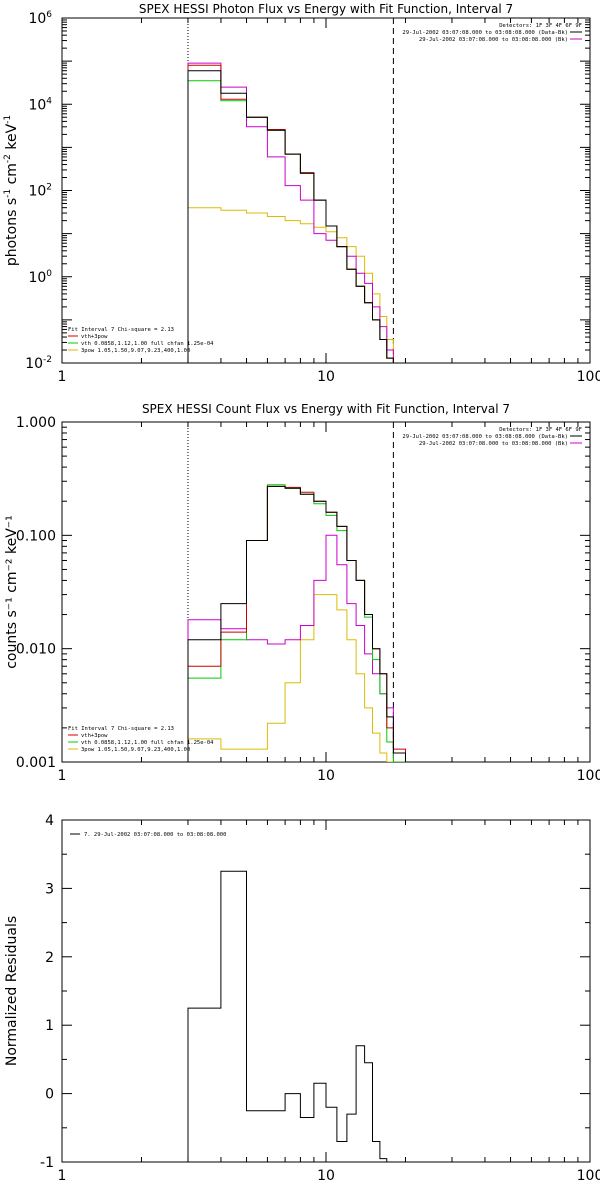  I want to click on y-tick-label: 10², so click(40, 191).